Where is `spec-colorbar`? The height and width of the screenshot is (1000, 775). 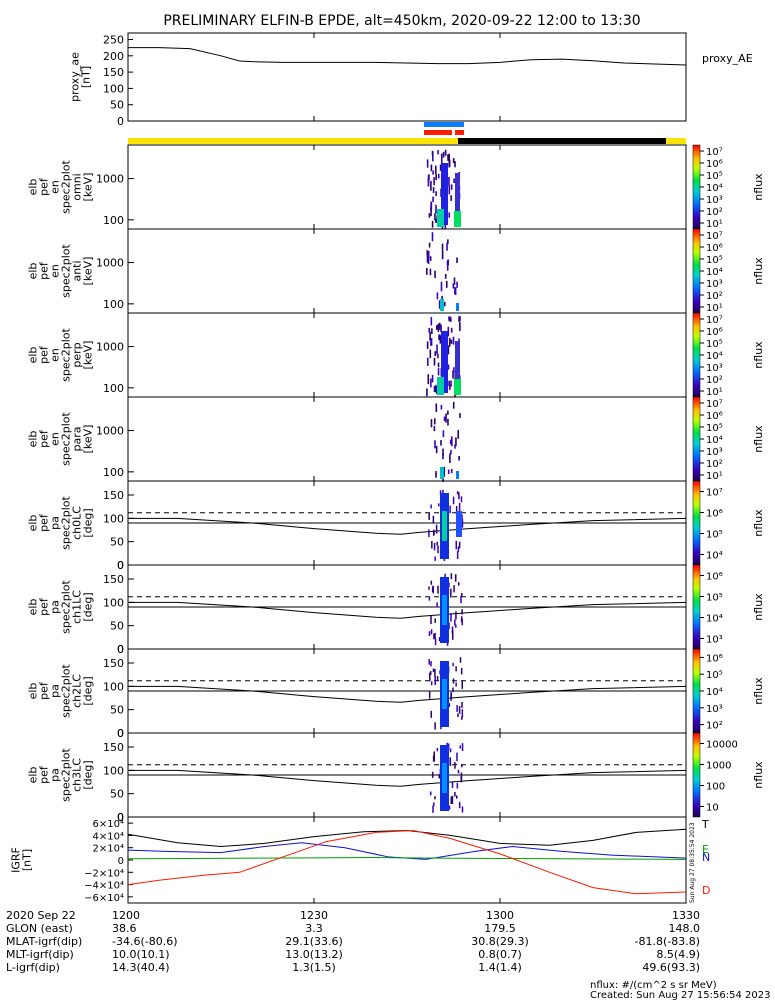 spec-colorbar is located at coordinates (696, 355).